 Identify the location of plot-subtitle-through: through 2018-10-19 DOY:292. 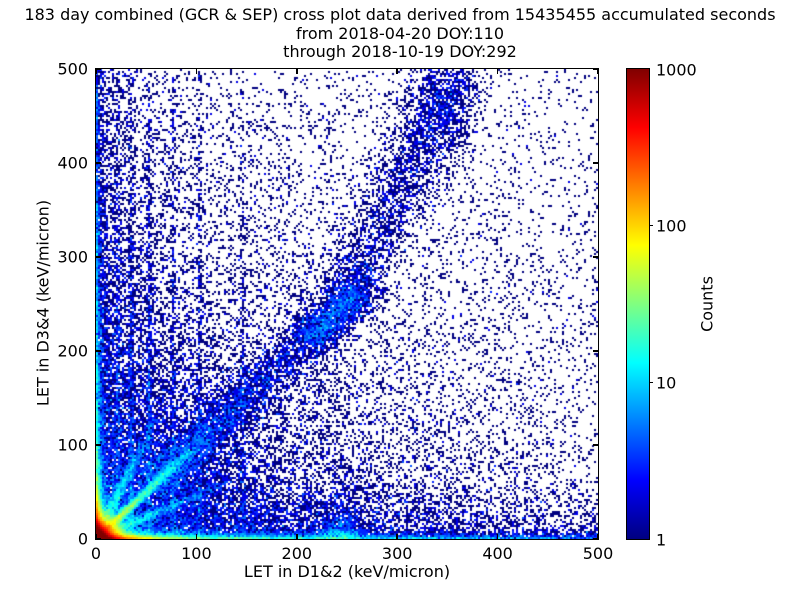
(400, 51).